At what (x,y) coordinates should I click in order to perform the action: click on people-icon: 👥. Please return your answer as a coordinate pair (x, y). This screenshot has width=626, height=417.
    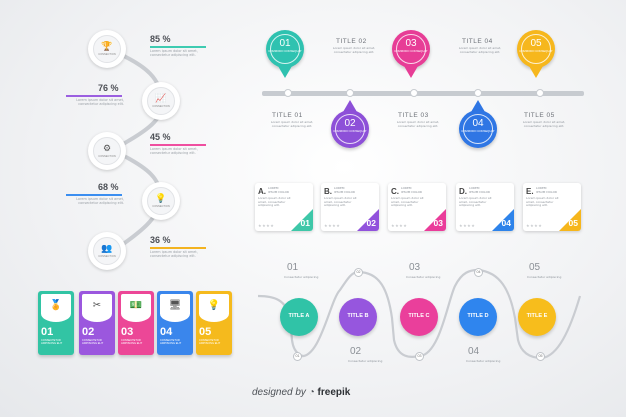
    Looking at the image, I should click on (107, 248).